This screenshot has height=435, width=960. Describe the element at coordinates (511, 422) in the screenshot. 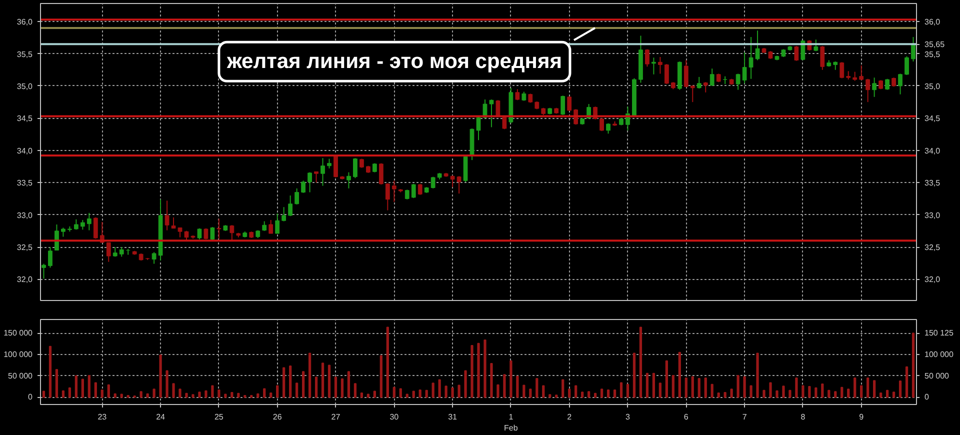

I see `x-tick-label: 1 Feb` at that location.